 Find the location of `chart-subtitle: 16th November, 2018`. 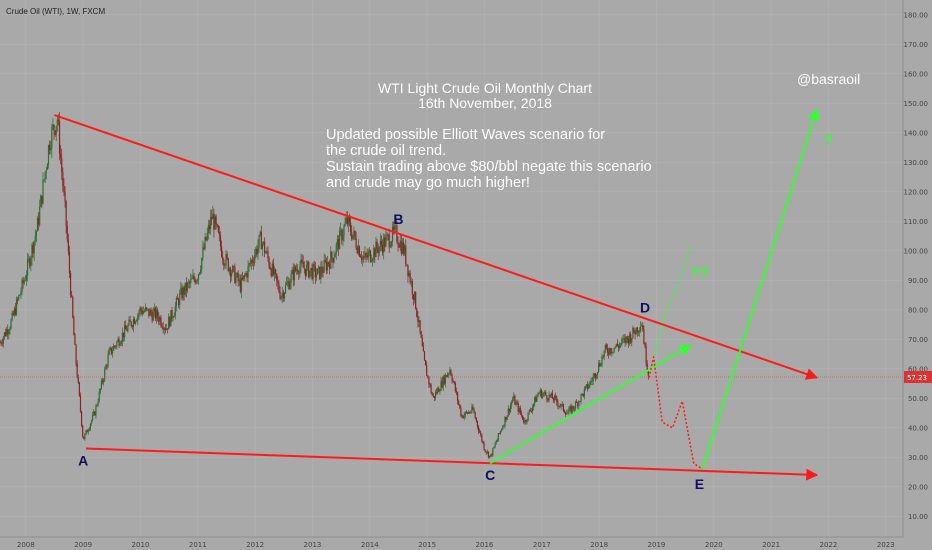

chart-subtitle: 16th November, 2018 is located at coordinates (485, 103).